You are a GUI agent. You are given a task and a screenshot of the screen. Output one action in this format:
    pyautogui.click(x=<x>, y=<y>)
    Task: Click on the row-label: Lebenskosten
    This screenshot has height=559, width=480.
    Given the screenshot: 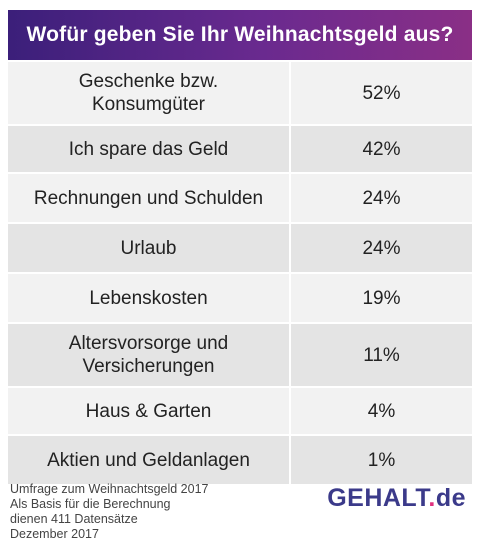 What is the action you would take?
    pyautogui.click(x=149, y=298)
    